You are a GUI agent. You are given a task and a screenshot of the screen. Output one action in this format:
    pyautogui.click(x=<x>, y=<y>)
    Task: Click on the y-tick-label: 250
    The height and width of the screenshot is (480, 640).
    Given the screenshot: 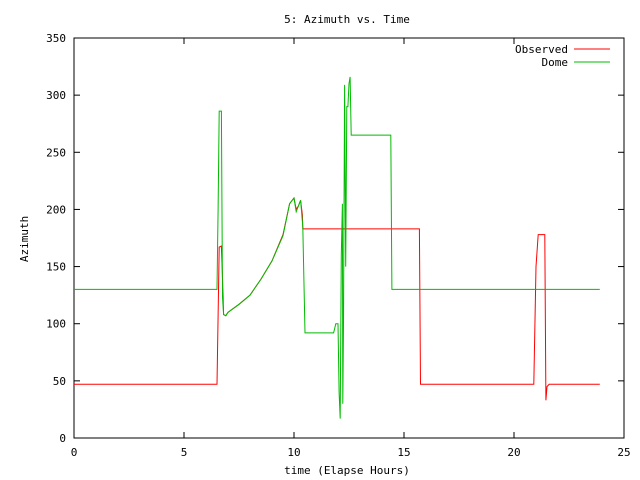 What is the action you would take?
    pyautogui.click(x=56, y=152)
    